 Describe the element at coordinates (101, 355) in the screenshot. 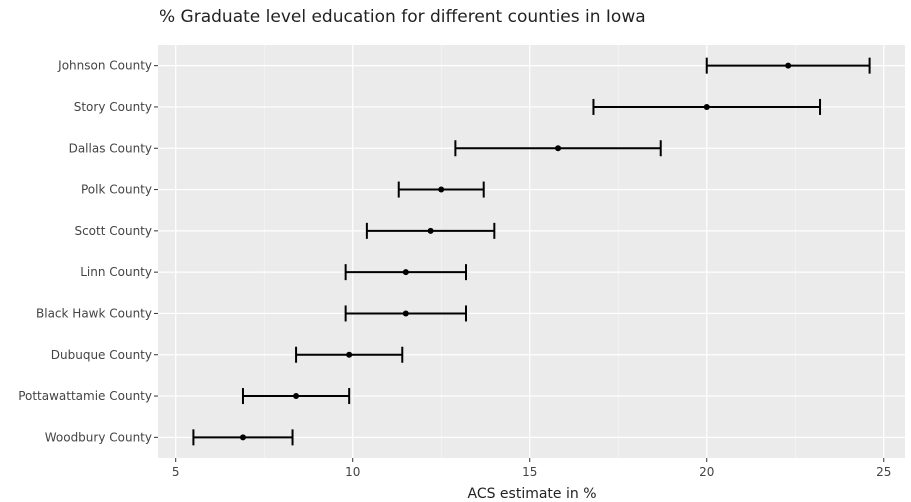

I see `y-tick-label: Dubuque County` at that location.